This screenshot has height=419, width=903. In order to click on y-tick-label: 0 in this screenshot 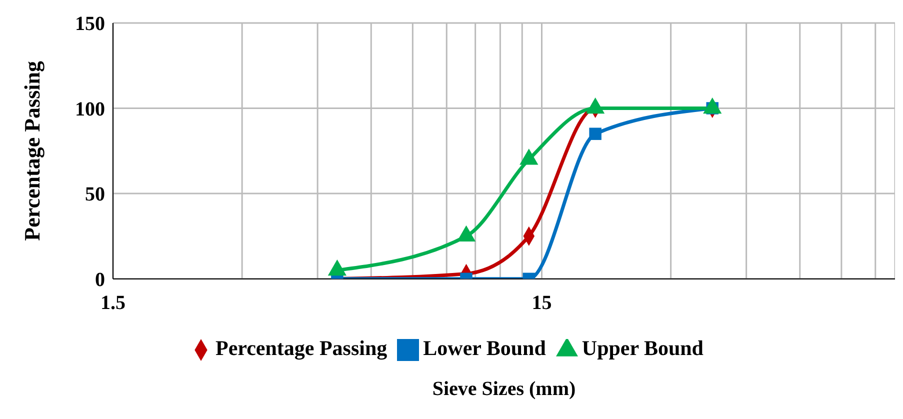, I will do `click(100, 279)`.